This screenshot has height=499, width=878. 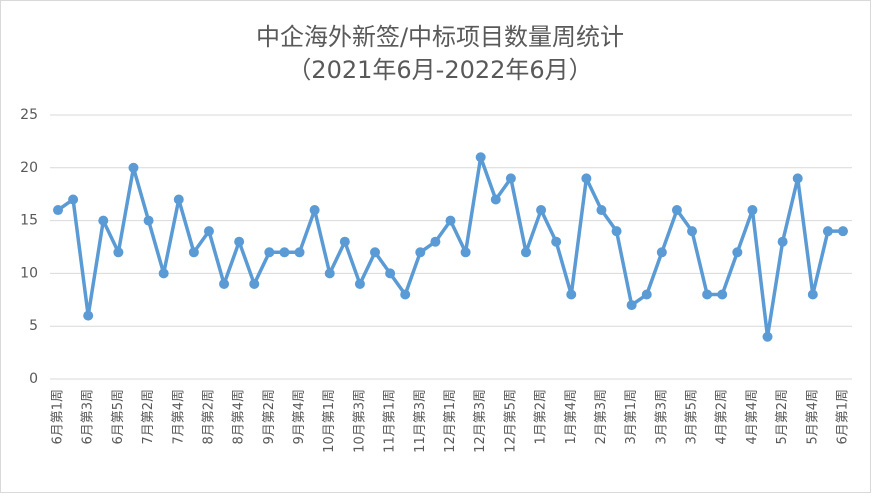 I want to click on x-tick-label: 12月第3周, so click(x=480, y=421).